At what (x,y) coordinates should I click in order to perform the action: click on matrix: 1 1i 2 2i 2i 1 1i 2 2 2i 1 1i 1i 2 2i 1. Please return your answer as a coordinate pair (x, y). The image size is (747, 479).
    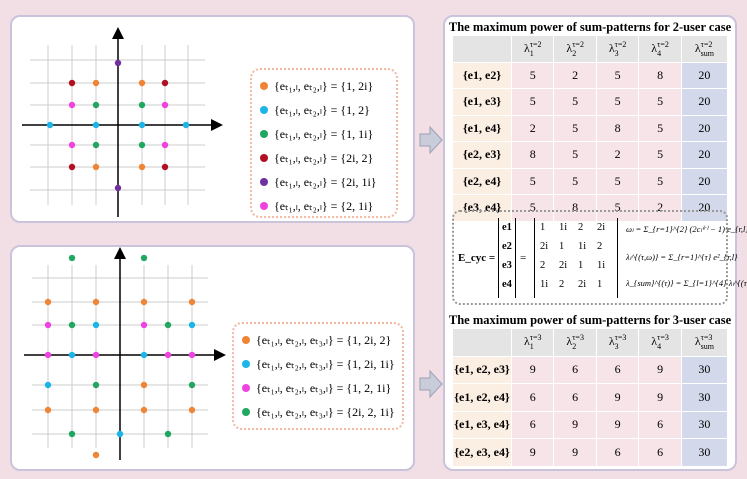
    Looking at the image, I should click on (576, 258).